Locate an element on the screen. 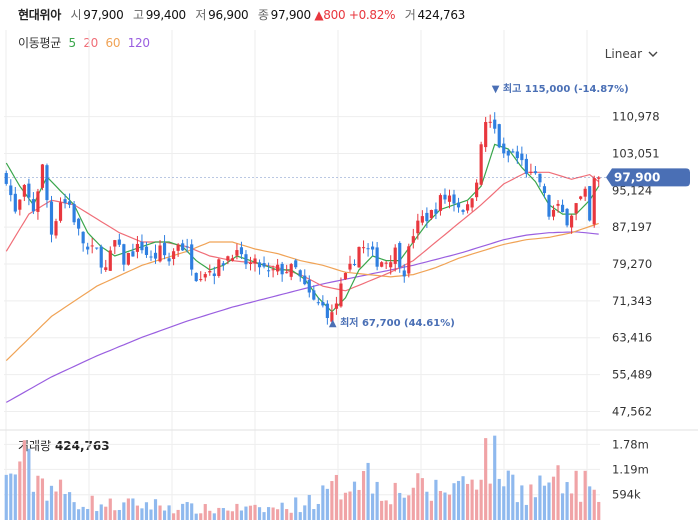  volume-tick-label: 1.19m is located at coordinates (630, 469).